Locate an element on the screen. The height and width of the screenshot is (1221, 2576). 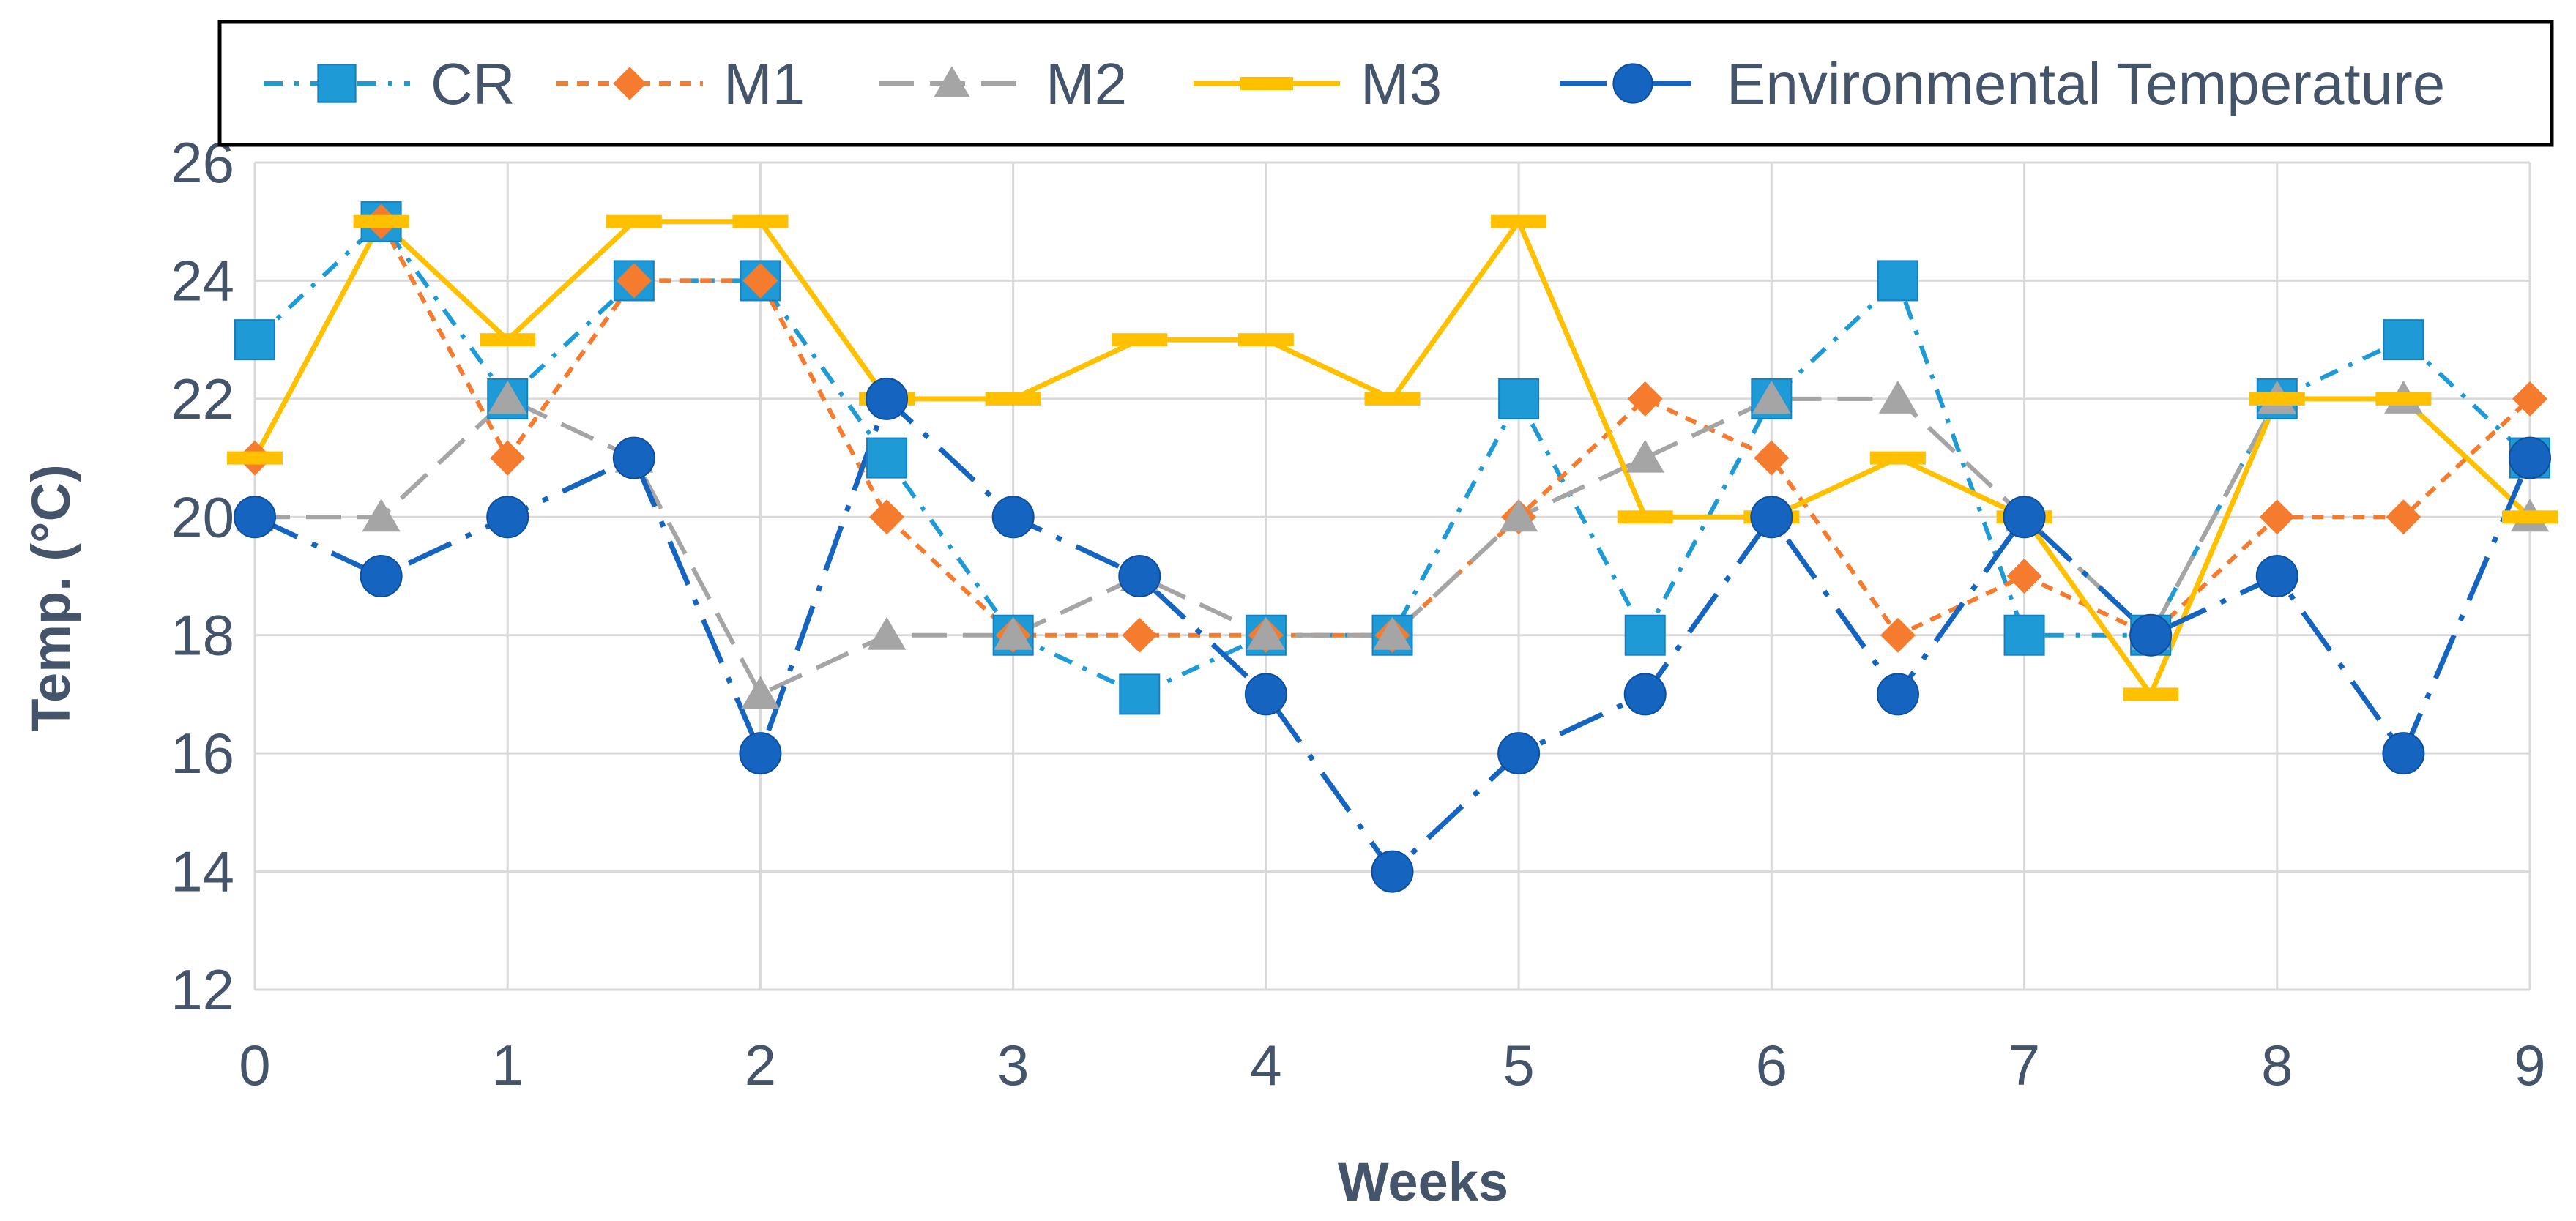
y-tick-label: 18 is located at coordinates (202, 635).